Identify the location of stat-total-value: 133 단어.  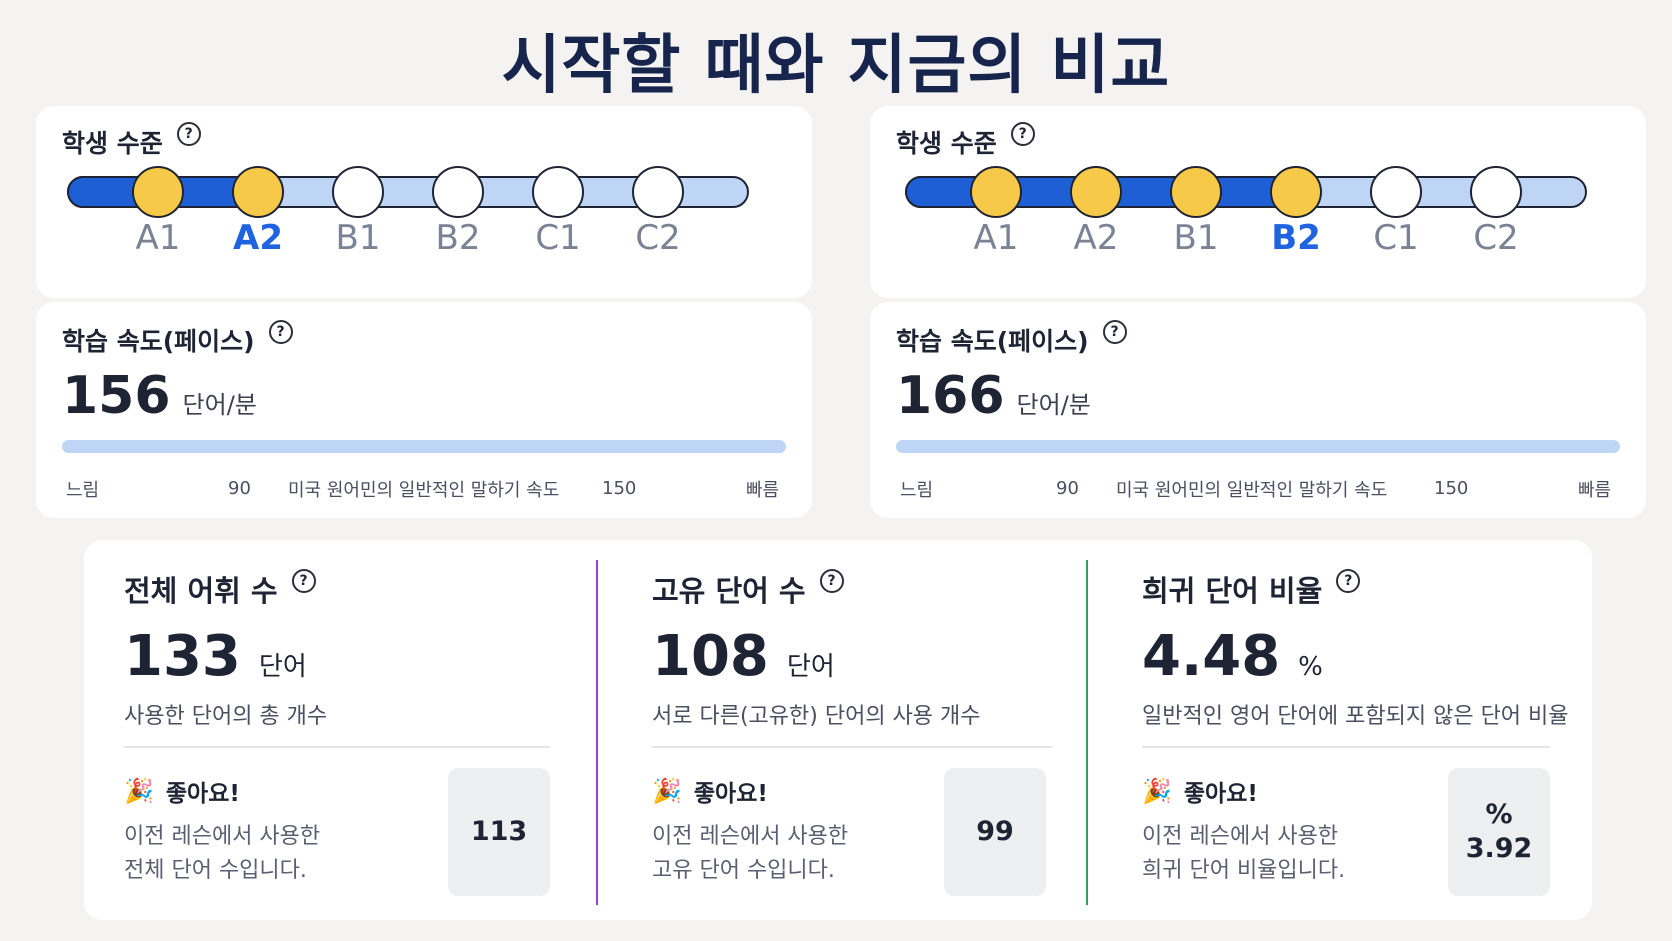
(215, 656).